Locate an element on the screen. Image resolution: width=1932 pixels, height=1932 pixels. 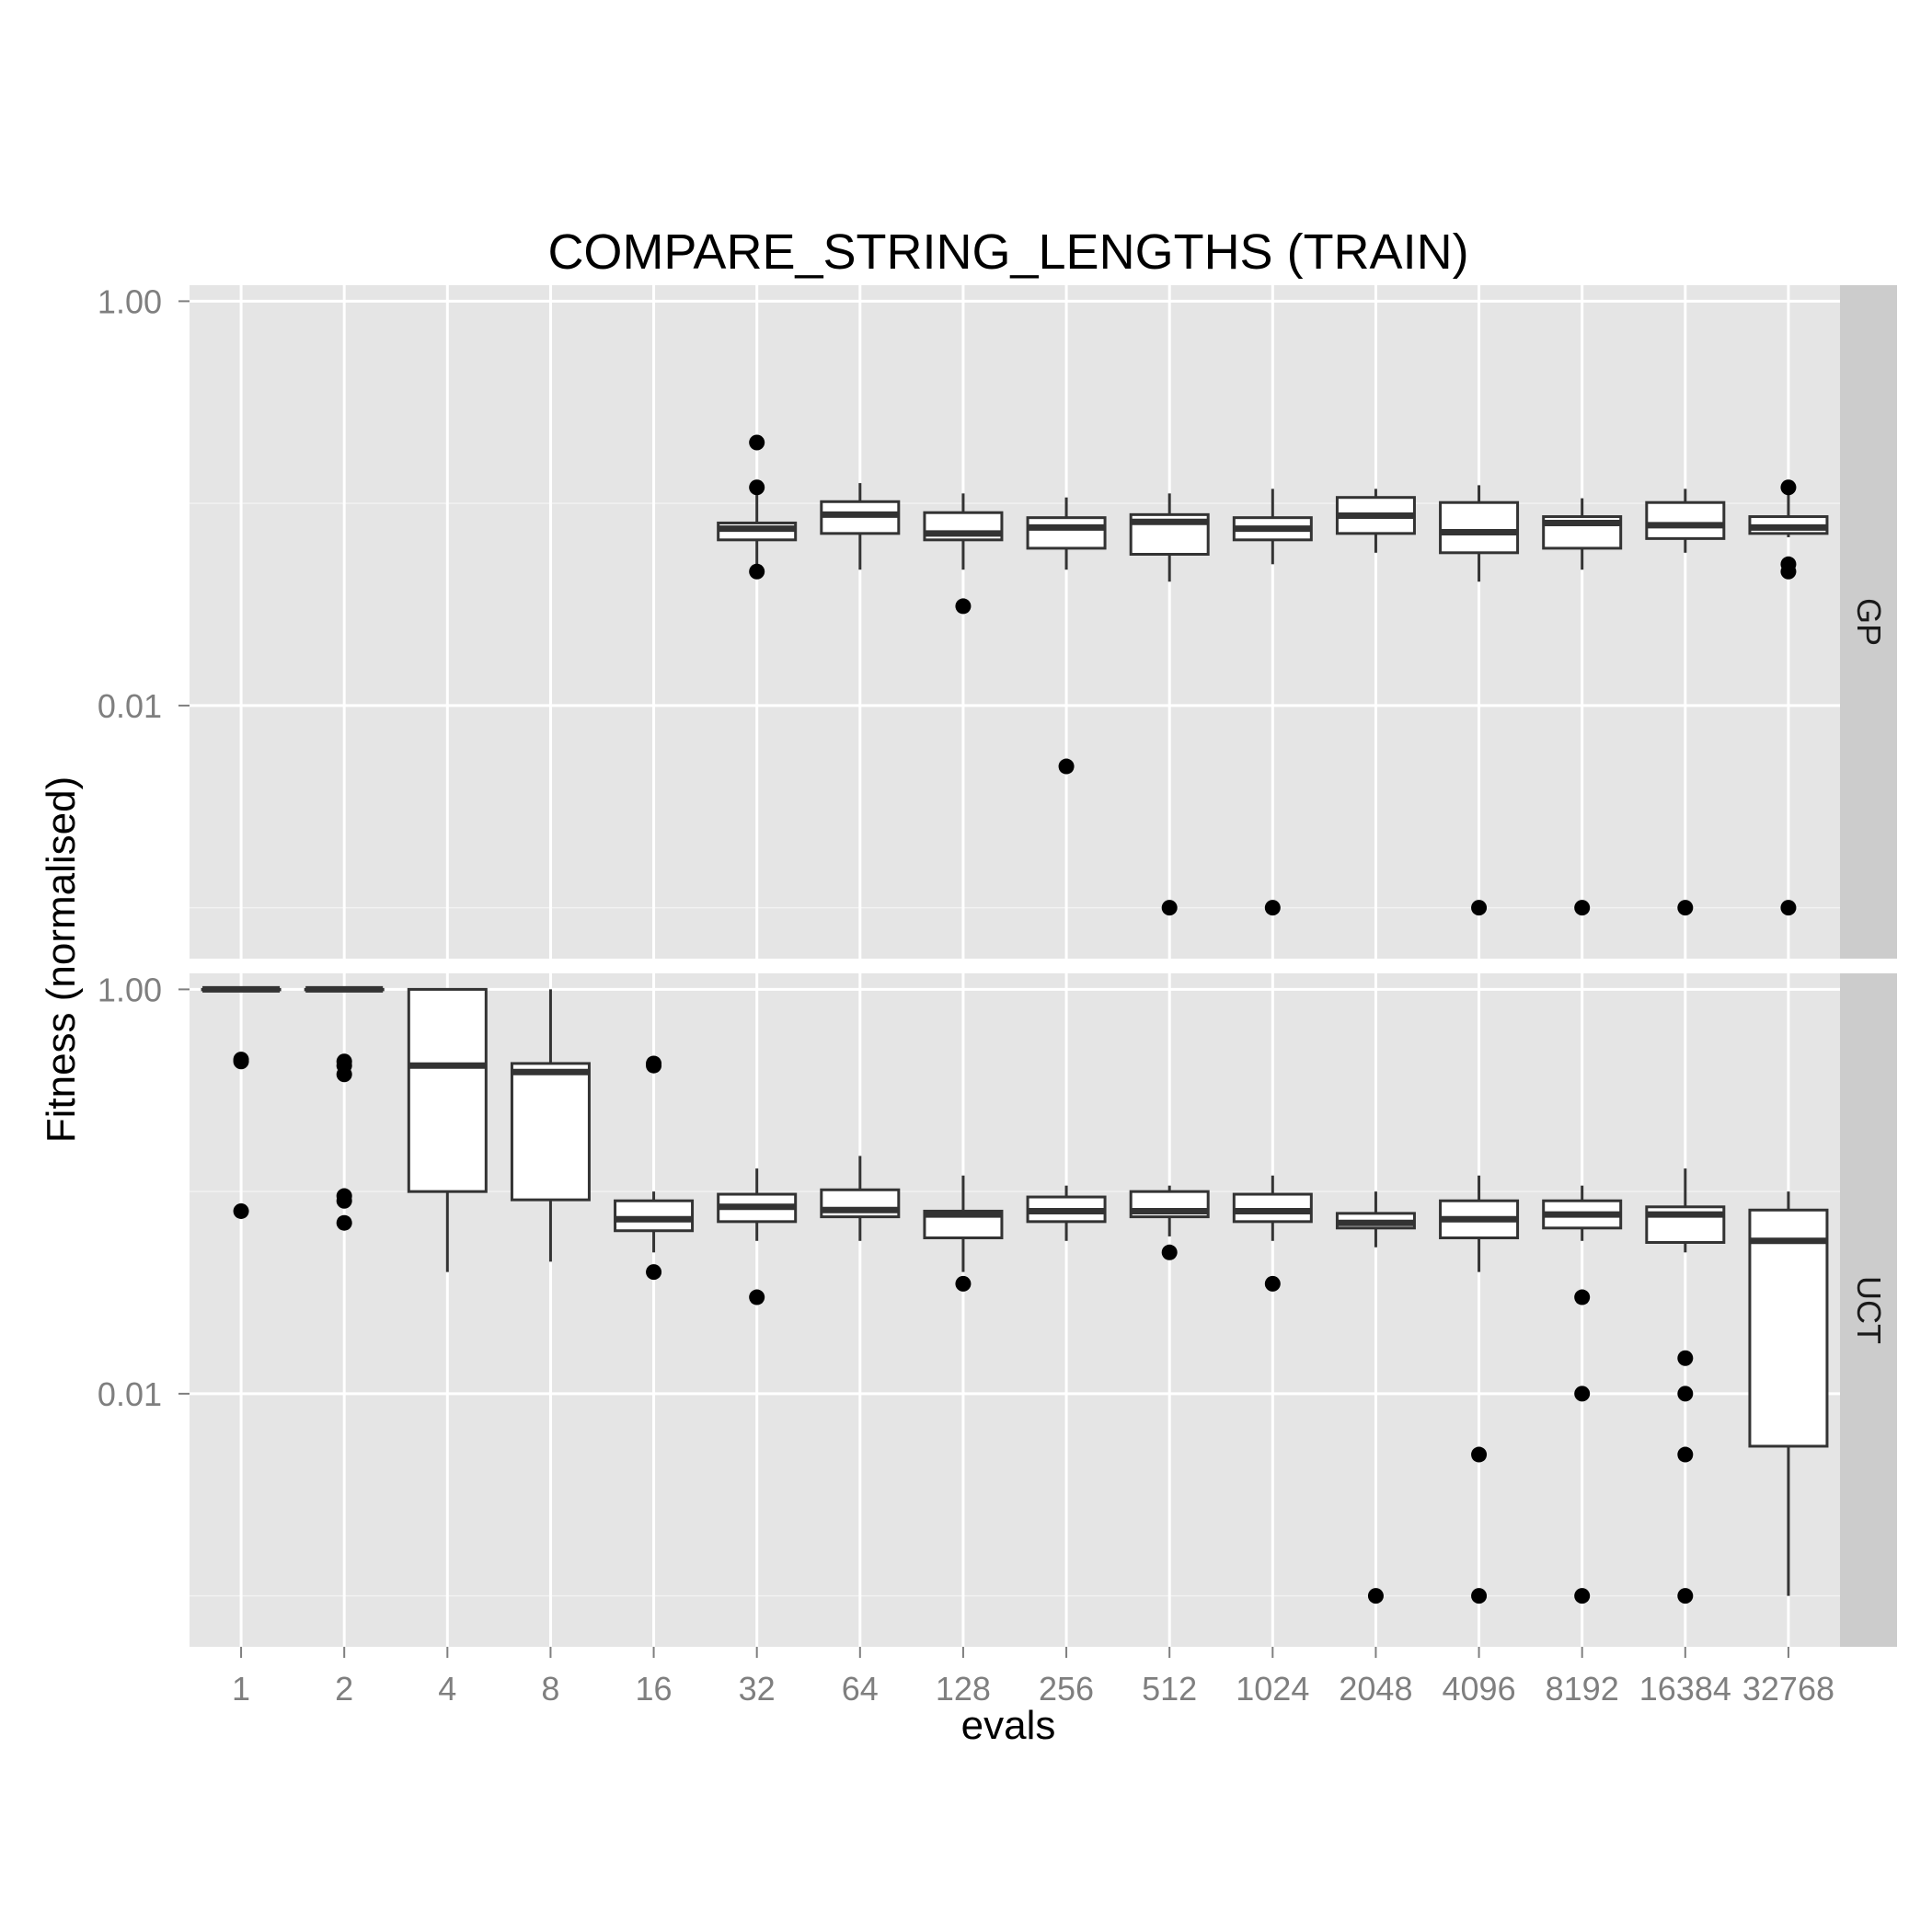
x-tick-label: 64 is located at coordinates (860, 1689).